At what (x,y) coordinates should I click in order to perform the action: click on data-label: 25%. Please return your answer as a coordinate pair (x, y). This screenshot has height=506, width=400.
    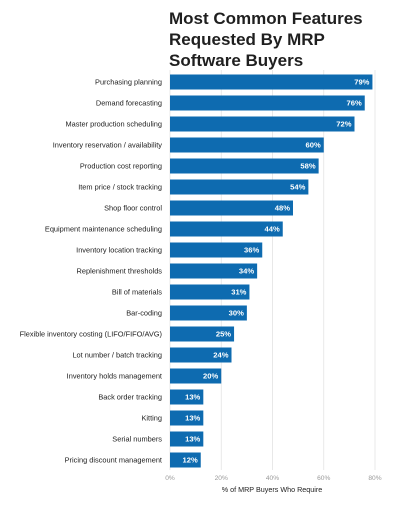
    Looking at the image, I should click on (223, 334).